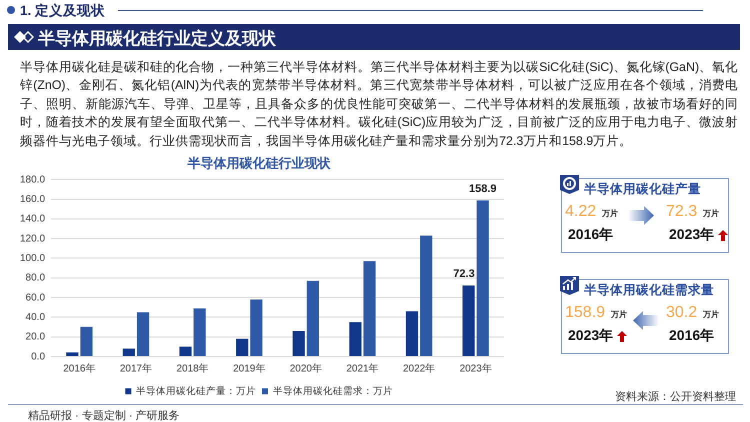 The image size is (750, 422). Describe the element at coordinates (33, 238) in the screenshot. I see `y-tick-label: 120.0` at that location.